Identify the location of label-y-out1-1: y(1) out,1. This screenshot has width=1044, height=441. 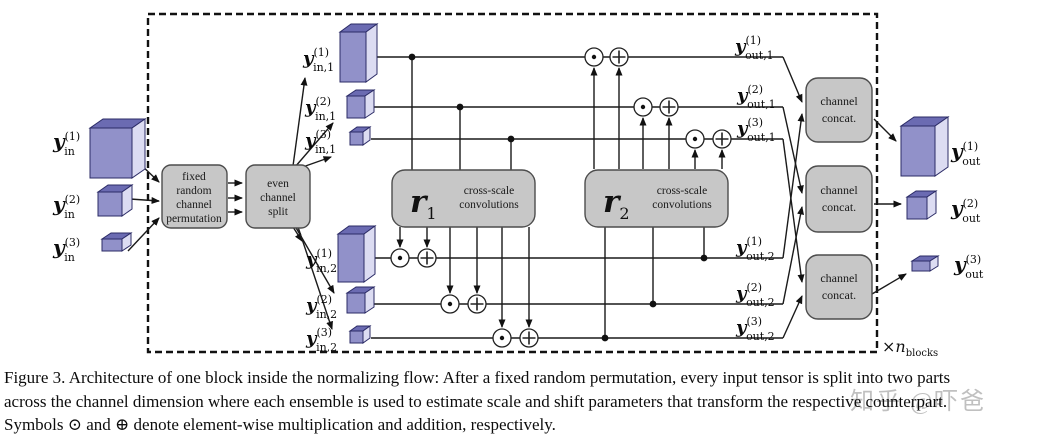
(754, 48).